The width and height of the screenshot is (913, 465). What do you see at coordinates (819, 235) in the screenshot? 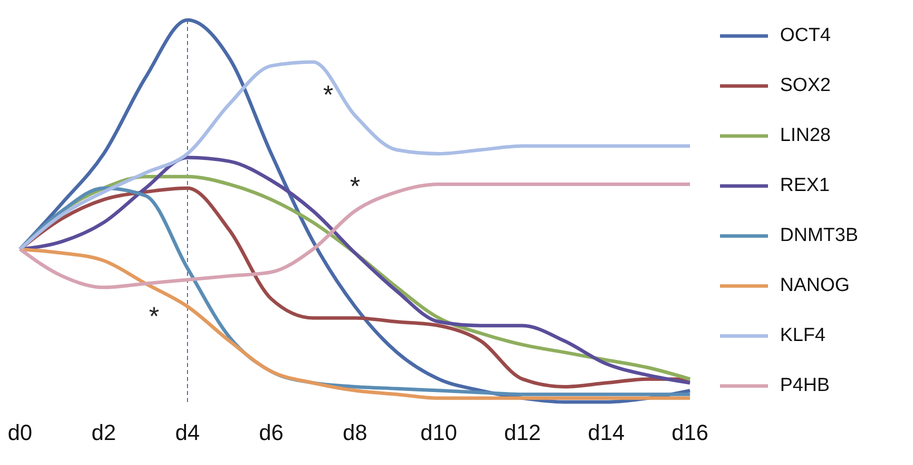
I see `legend-label: DNMT3B` at bounding box center [819, 235].